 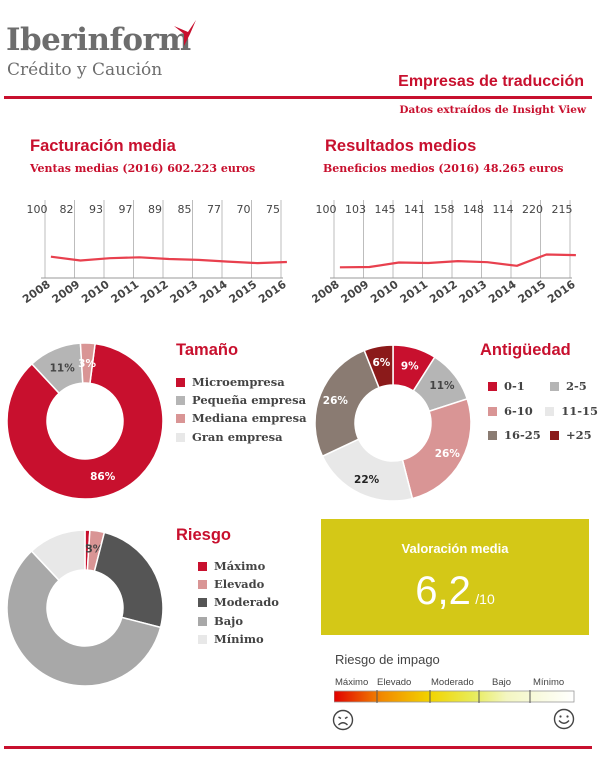 I want to click on legend-item-25-plus: +25, so click(x=571, y=435).